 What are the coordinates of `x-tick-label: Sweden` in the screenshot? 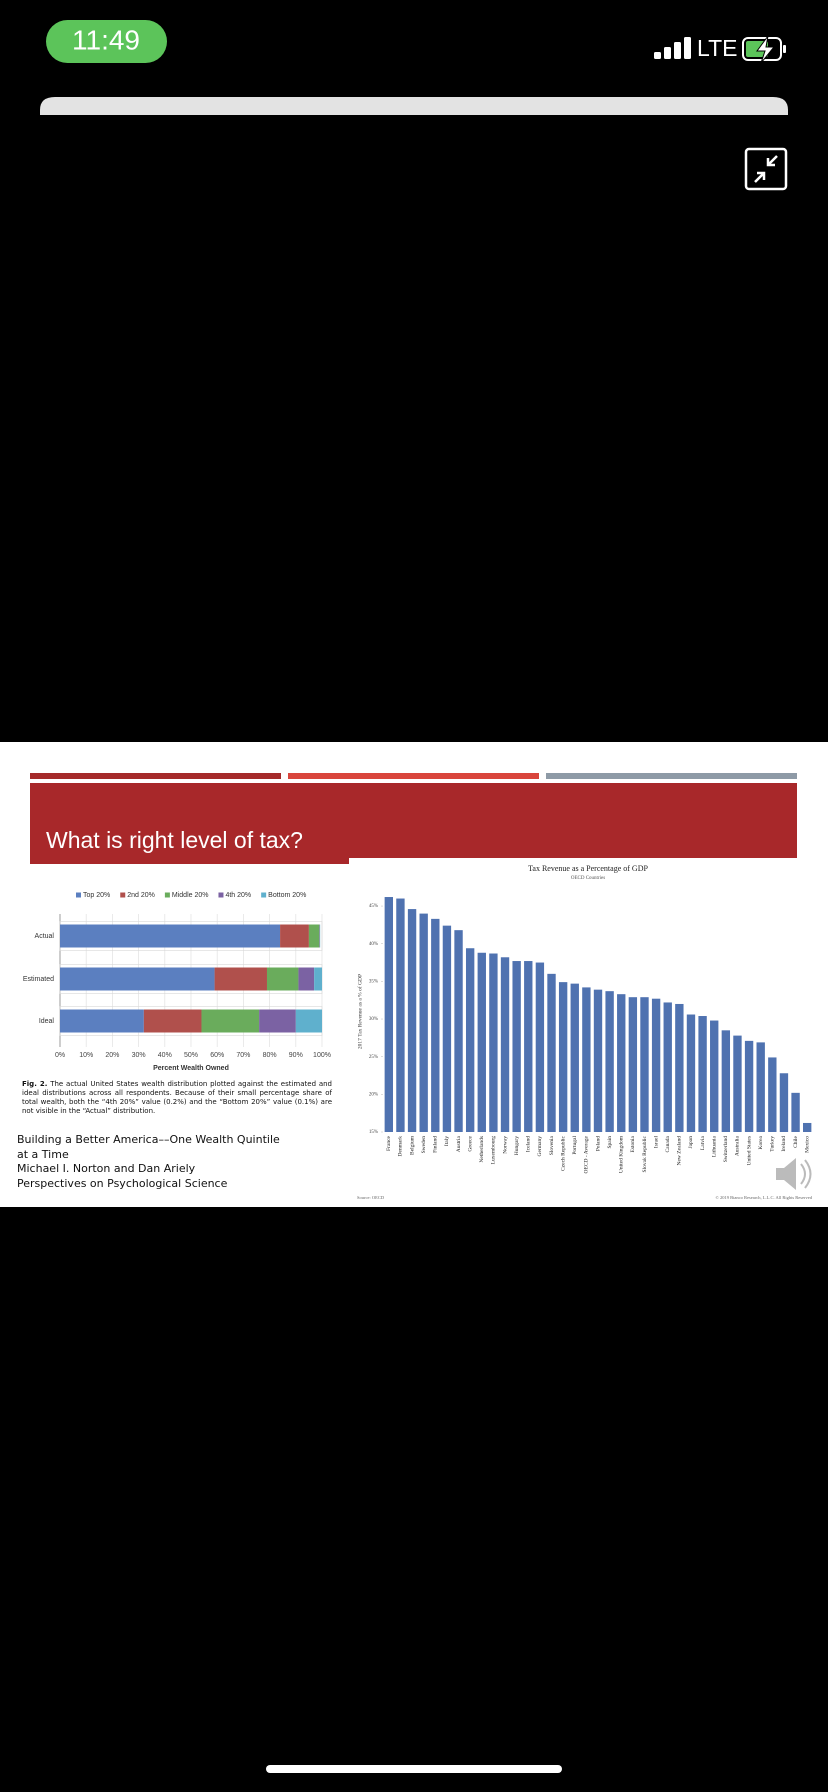 It's located at (424, 1145).